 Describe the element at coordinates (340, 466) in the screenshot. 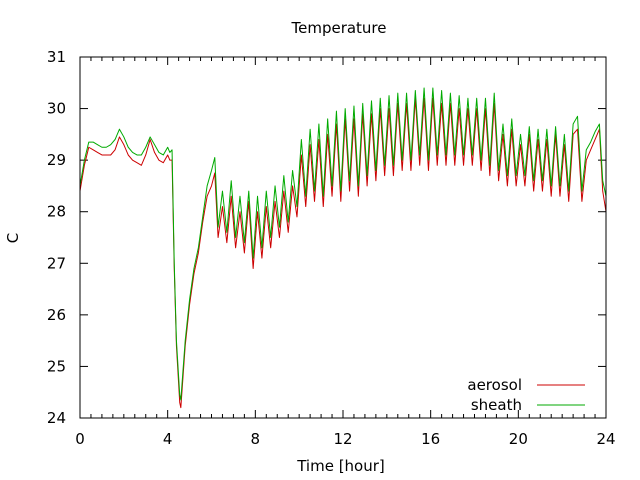

I see `x-axis-label: Time [hour]` at that location.